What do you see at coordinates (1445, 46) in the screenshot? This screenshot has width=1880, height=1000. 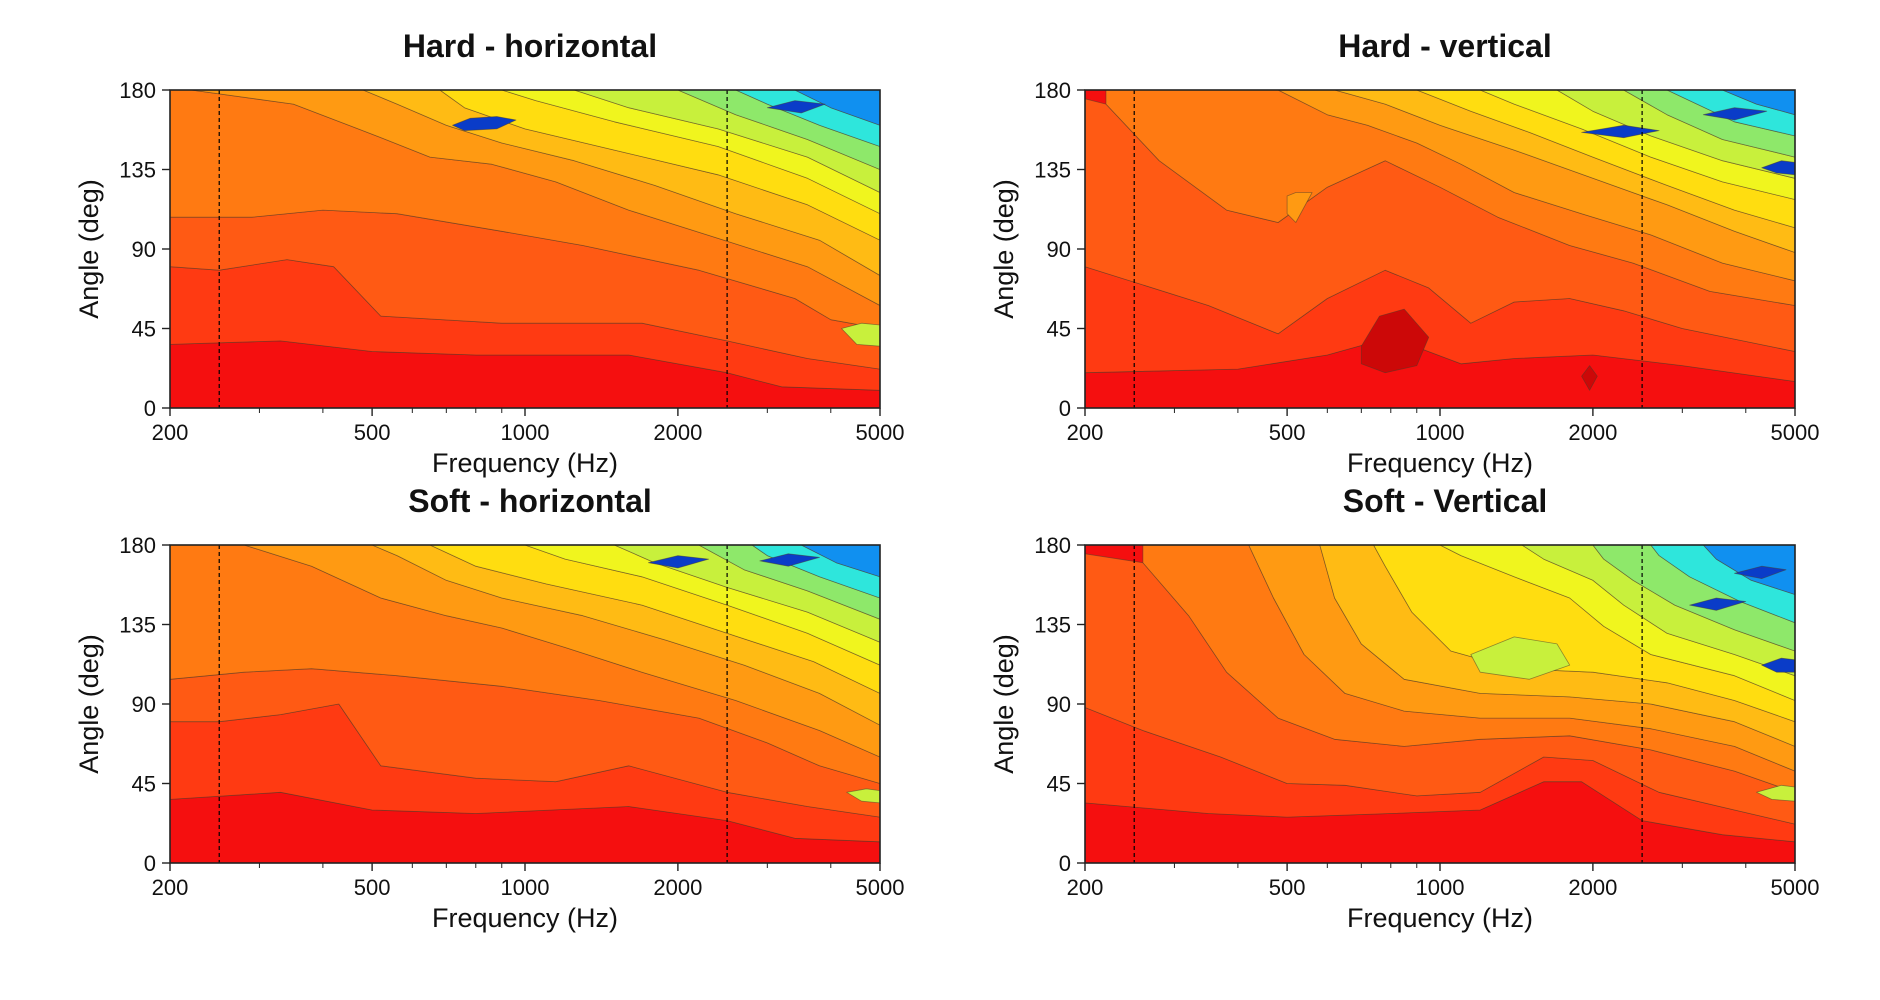 I see `chart-title: Hard - vertical` at bounding box center [1445, 46].